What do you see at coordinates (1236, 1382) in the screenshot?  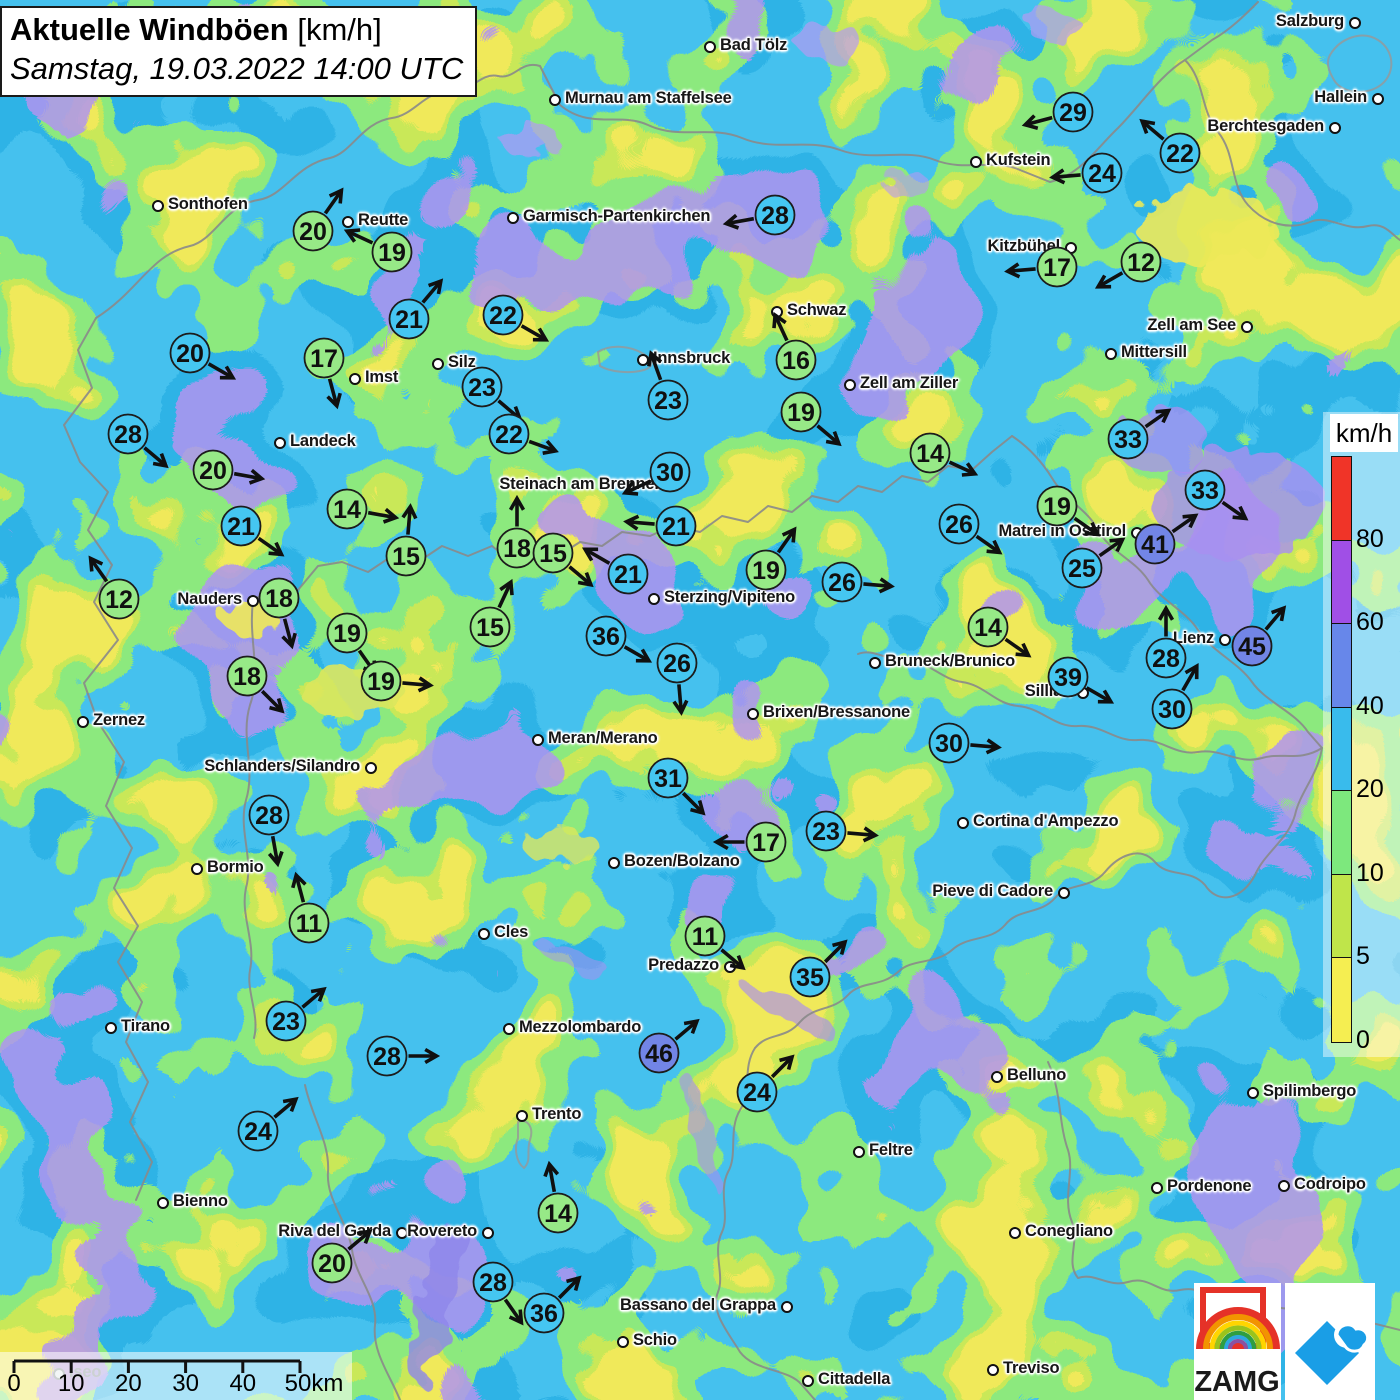 I see `zamg-wordmark: ZAMG` at bounding box center [1236, 1382].